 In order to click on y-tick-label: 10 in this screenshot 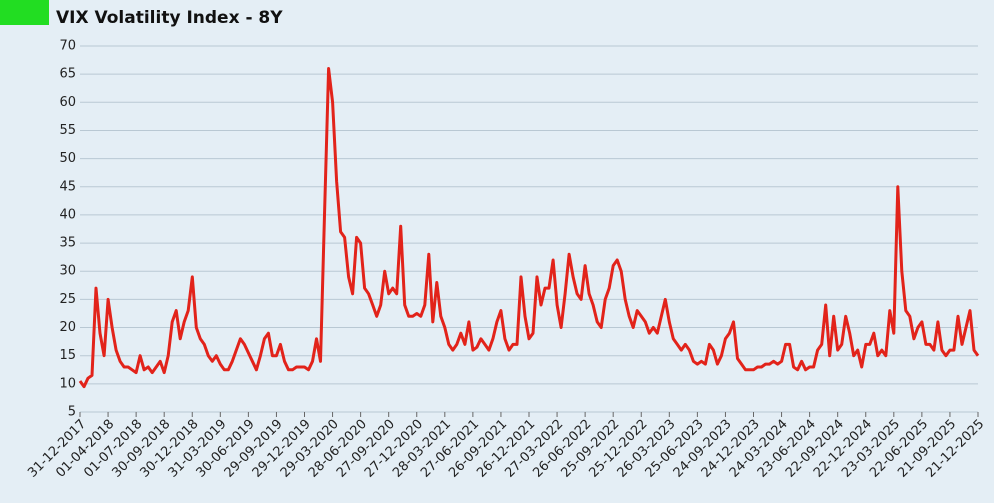, I will do `click(67, 383)`.